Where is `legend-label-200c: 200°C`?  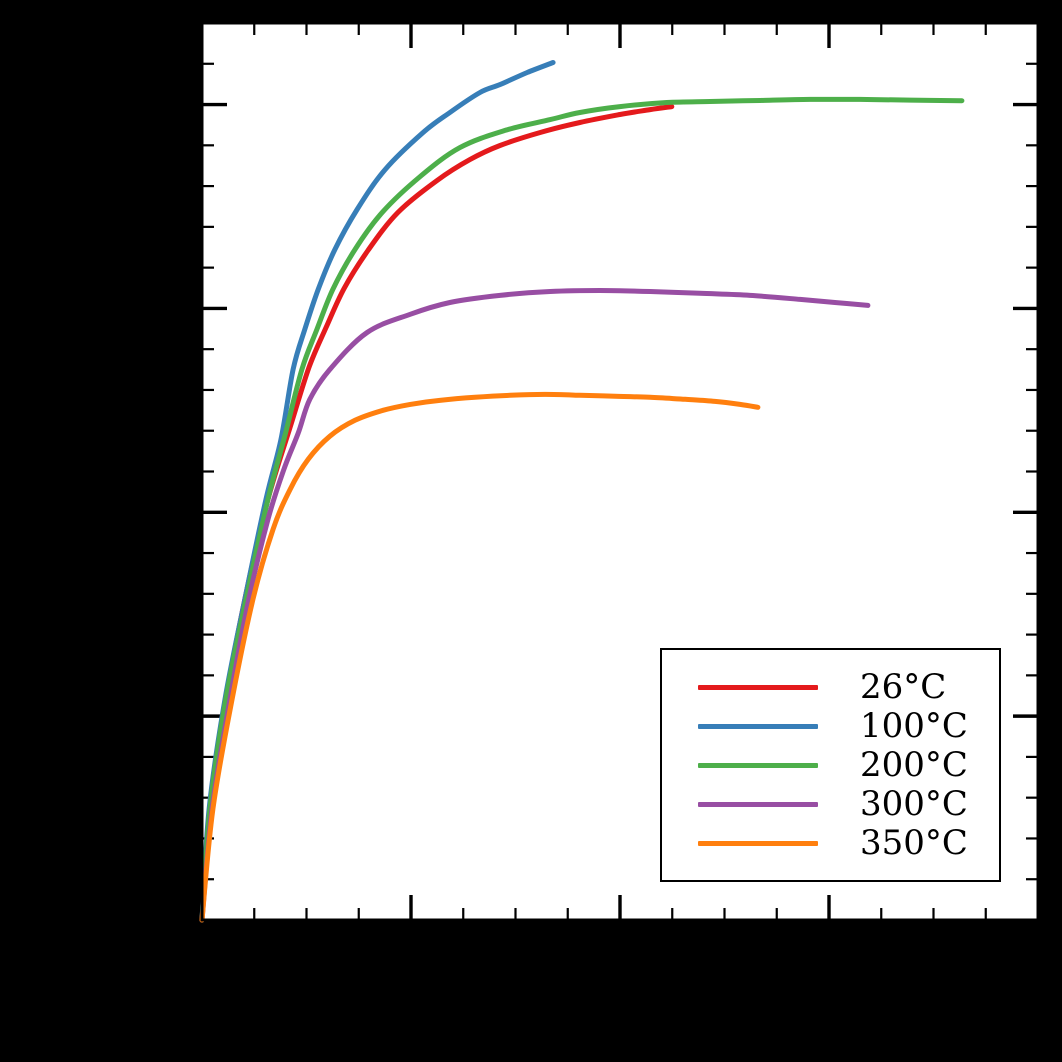
legend-label-200c: 200°C is located at coordinates (914, 765).